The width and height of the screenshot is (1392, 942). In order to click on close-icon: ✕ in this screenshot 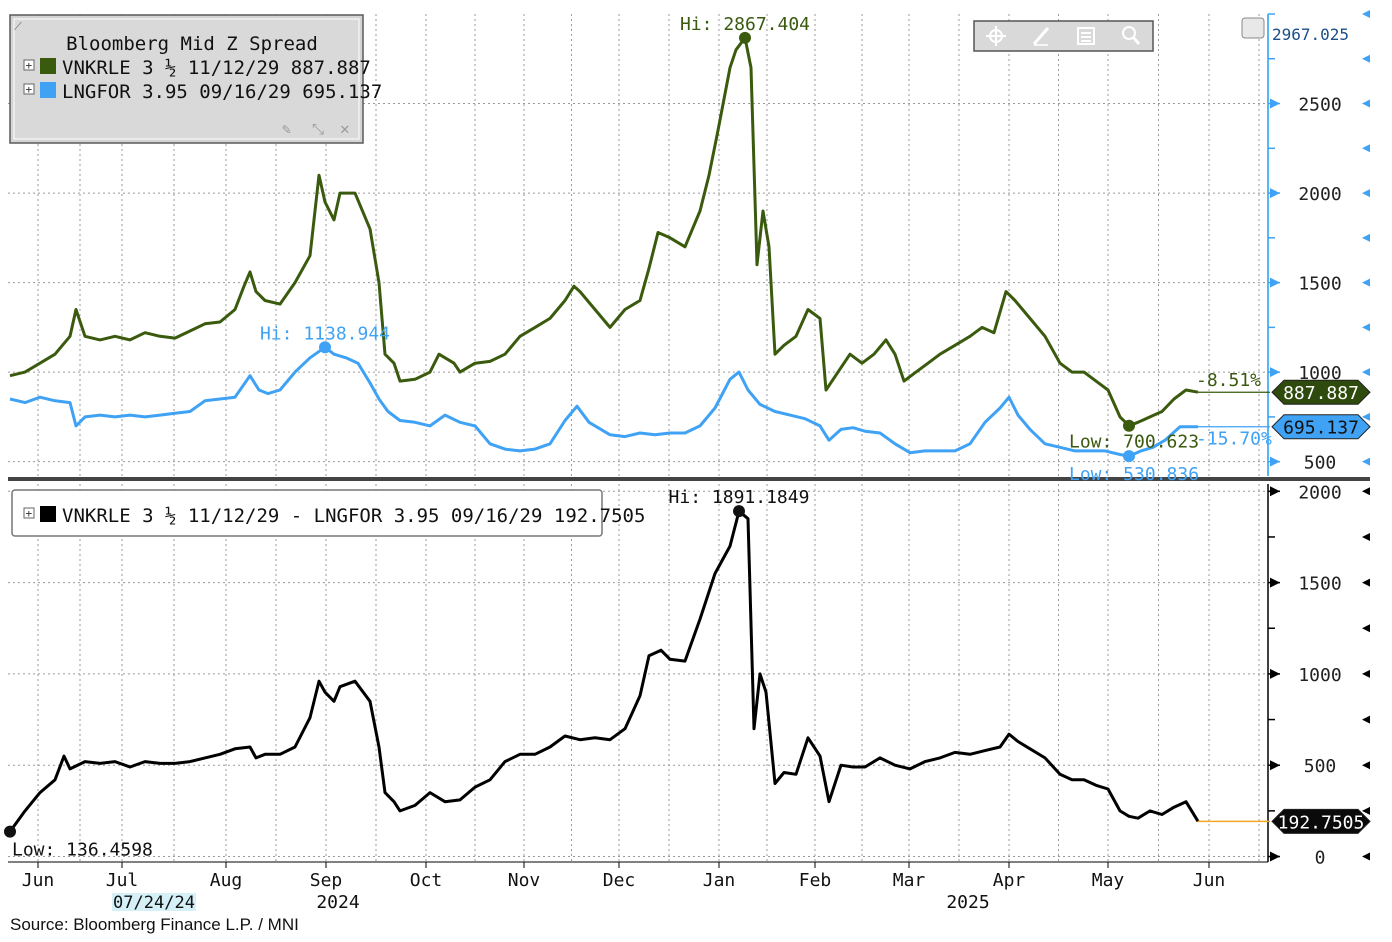, I will do `click(345, 128)`.